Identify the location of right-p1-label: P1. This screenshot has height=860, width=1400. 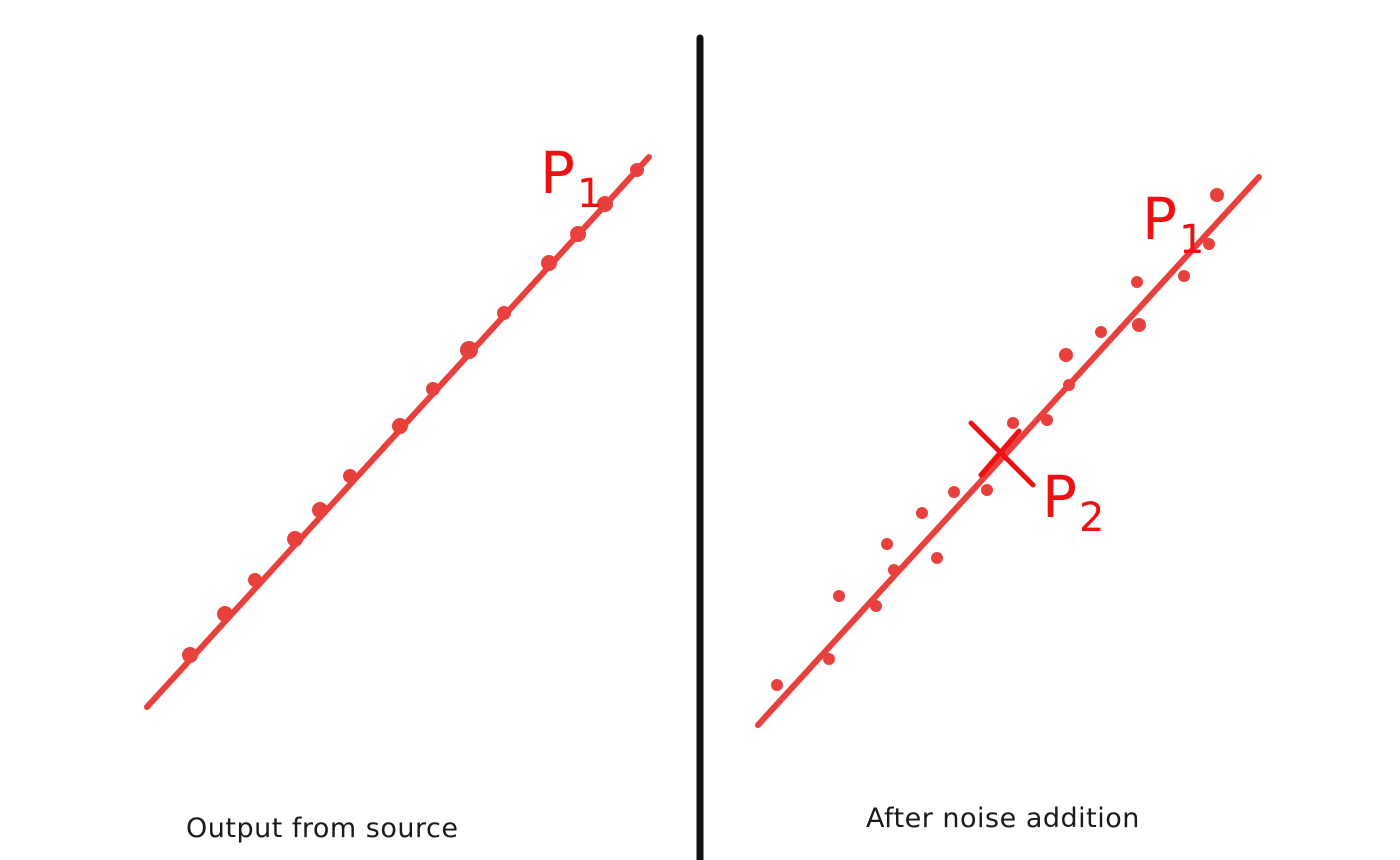
(1173, 225).